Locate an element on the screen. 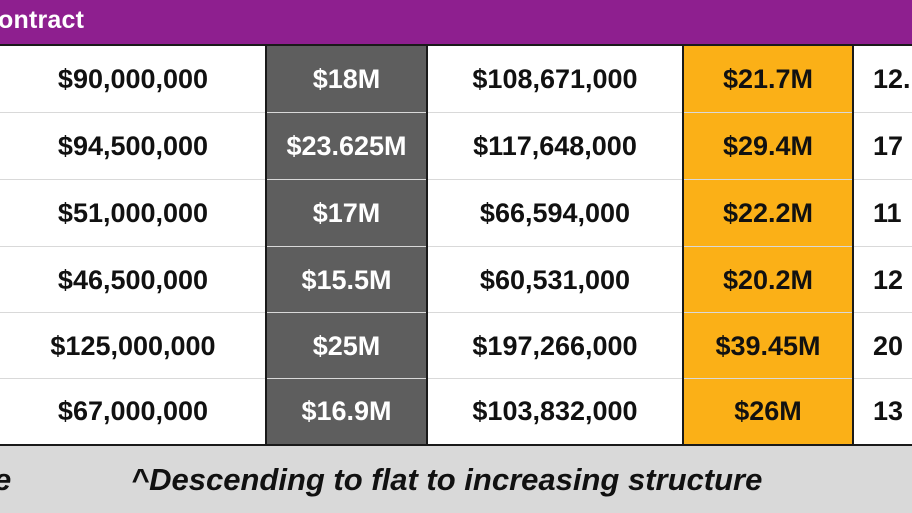 The image size is (912, 513). header-title: ontract is located at coordinates (42, 20).